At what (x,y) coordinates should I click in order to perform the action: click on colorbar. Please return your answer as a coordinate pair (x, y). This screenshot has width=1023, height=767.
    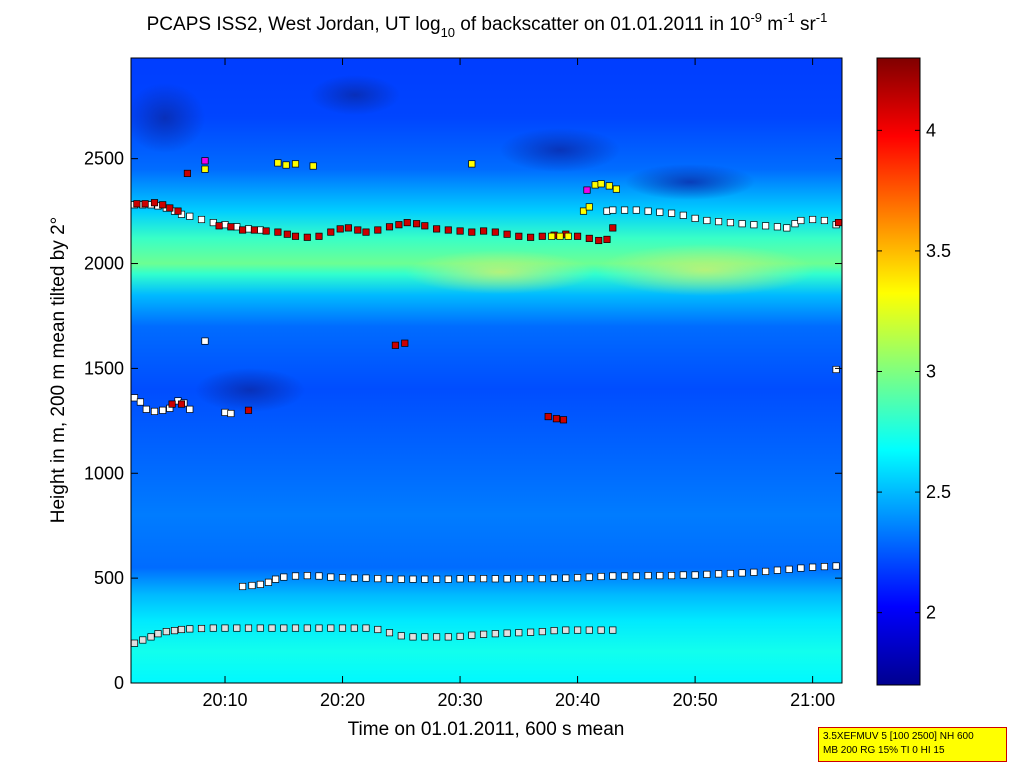
    Looking at the image, I should click on (898, 371).